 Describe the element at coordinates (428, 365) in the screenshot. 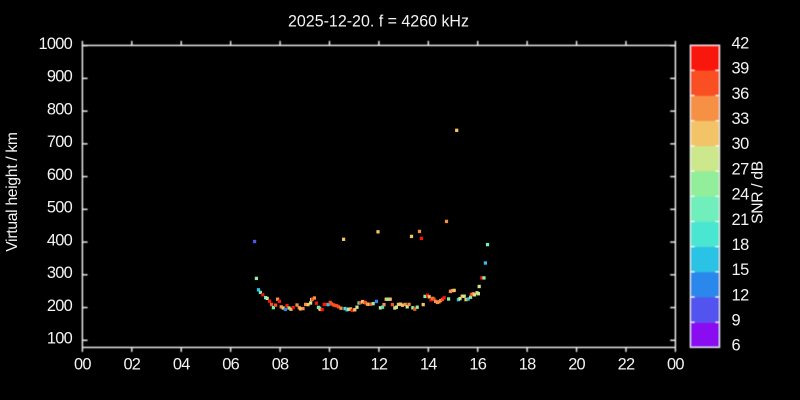

I see `svg-text: 14` at that location.